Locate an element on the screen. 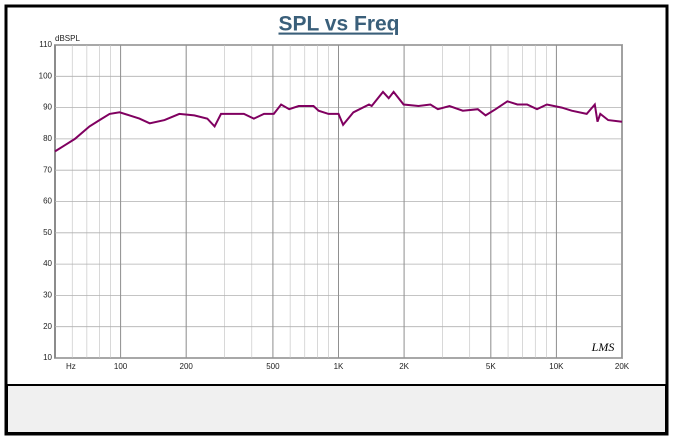 Image resolution: width=675 pixels, height=443 pixels. x-tick-label: 200 is located at coordinates (187, 366).